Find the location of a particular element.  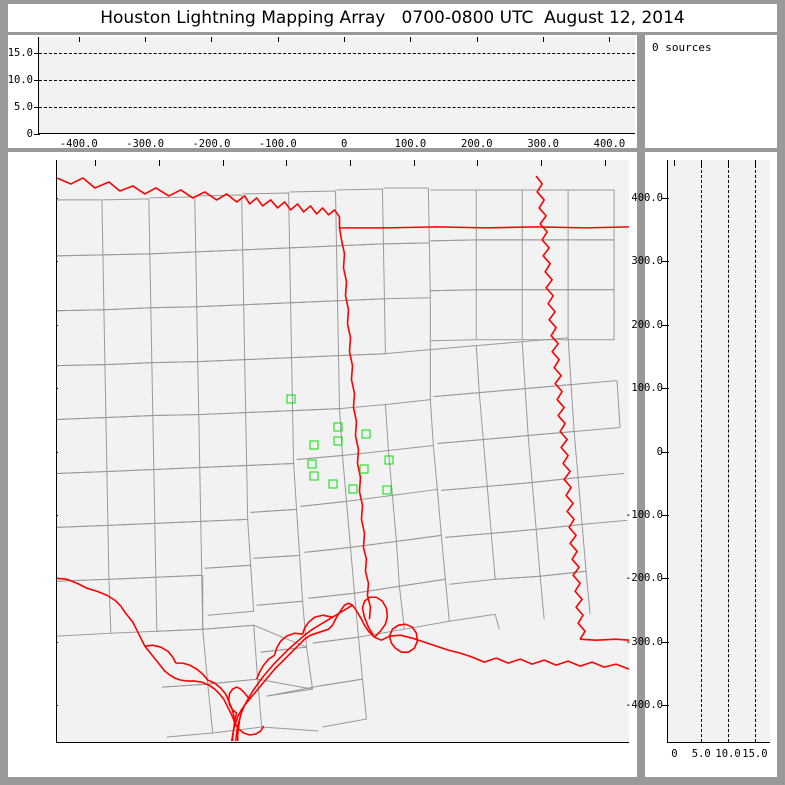

y-ticklabel-6: 200.0 is located at coordinates (647, 324).